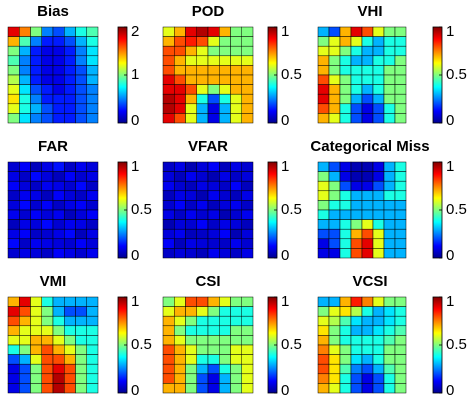 The width and height of the screenshot is (474, 408). What do you see at coordinates (53, 11) in the screenshot?
I see `panel-title: Bias` at bounding box center [53, 11].